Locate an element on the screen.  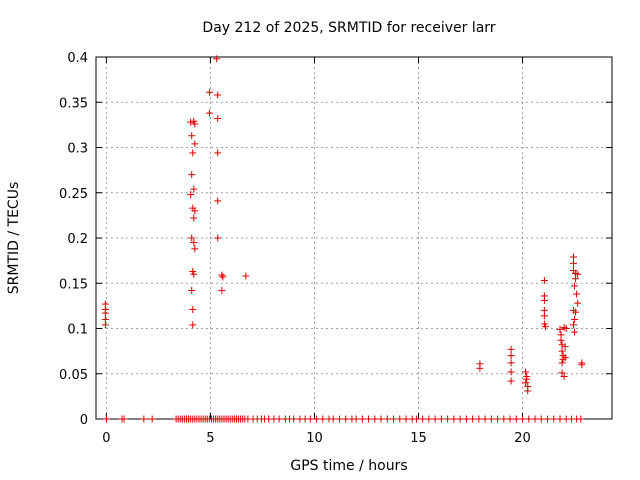
y-tick-label: 0.05 is located at coordinates (73, 375).